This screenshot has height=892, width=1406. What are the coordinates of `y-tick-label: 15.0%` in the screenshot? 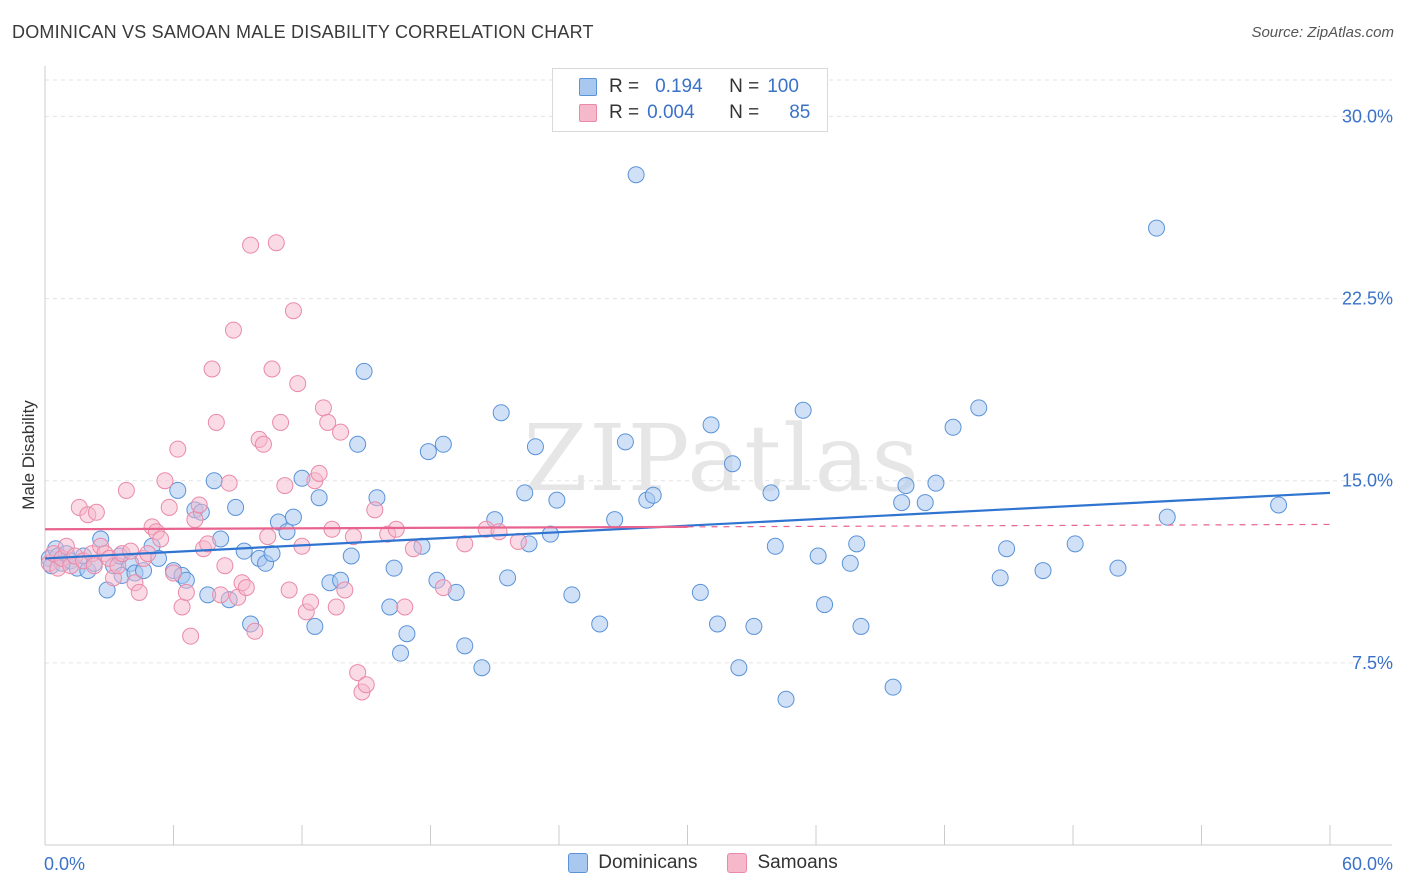 It's located at (1367, 481).